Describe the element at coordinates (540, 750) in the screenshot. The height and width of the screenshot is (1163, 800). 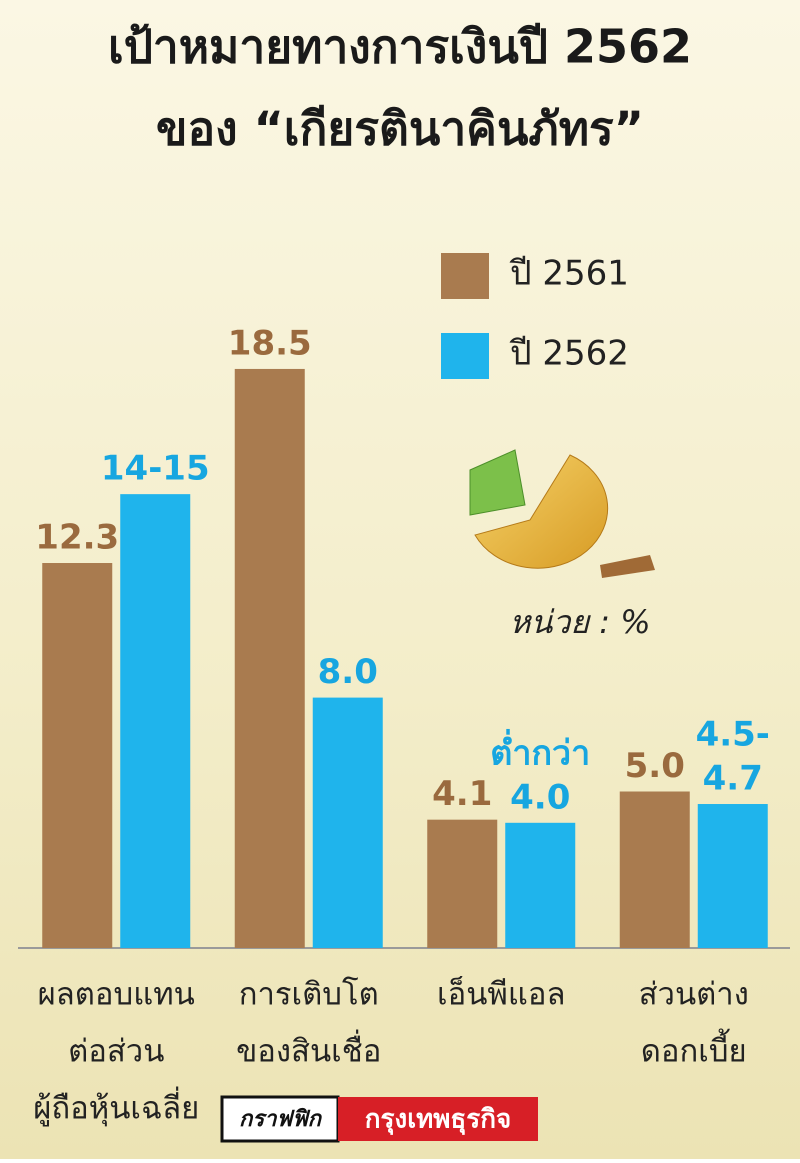
I see `value-label: ต่ำกว่า` at that location.